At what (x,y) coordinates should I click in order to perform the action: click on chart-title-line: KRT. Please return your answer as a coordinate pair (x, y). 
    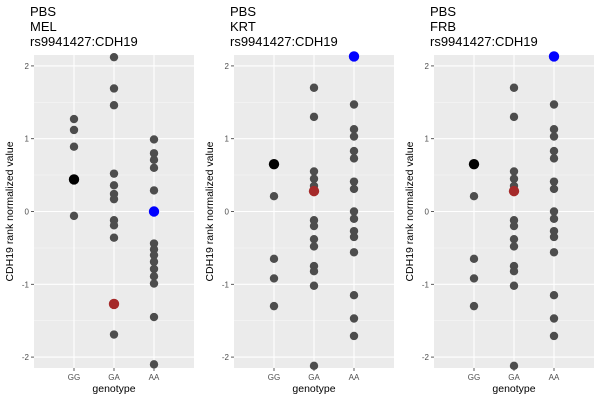
    Looking at the image, I should click on (243, 26).